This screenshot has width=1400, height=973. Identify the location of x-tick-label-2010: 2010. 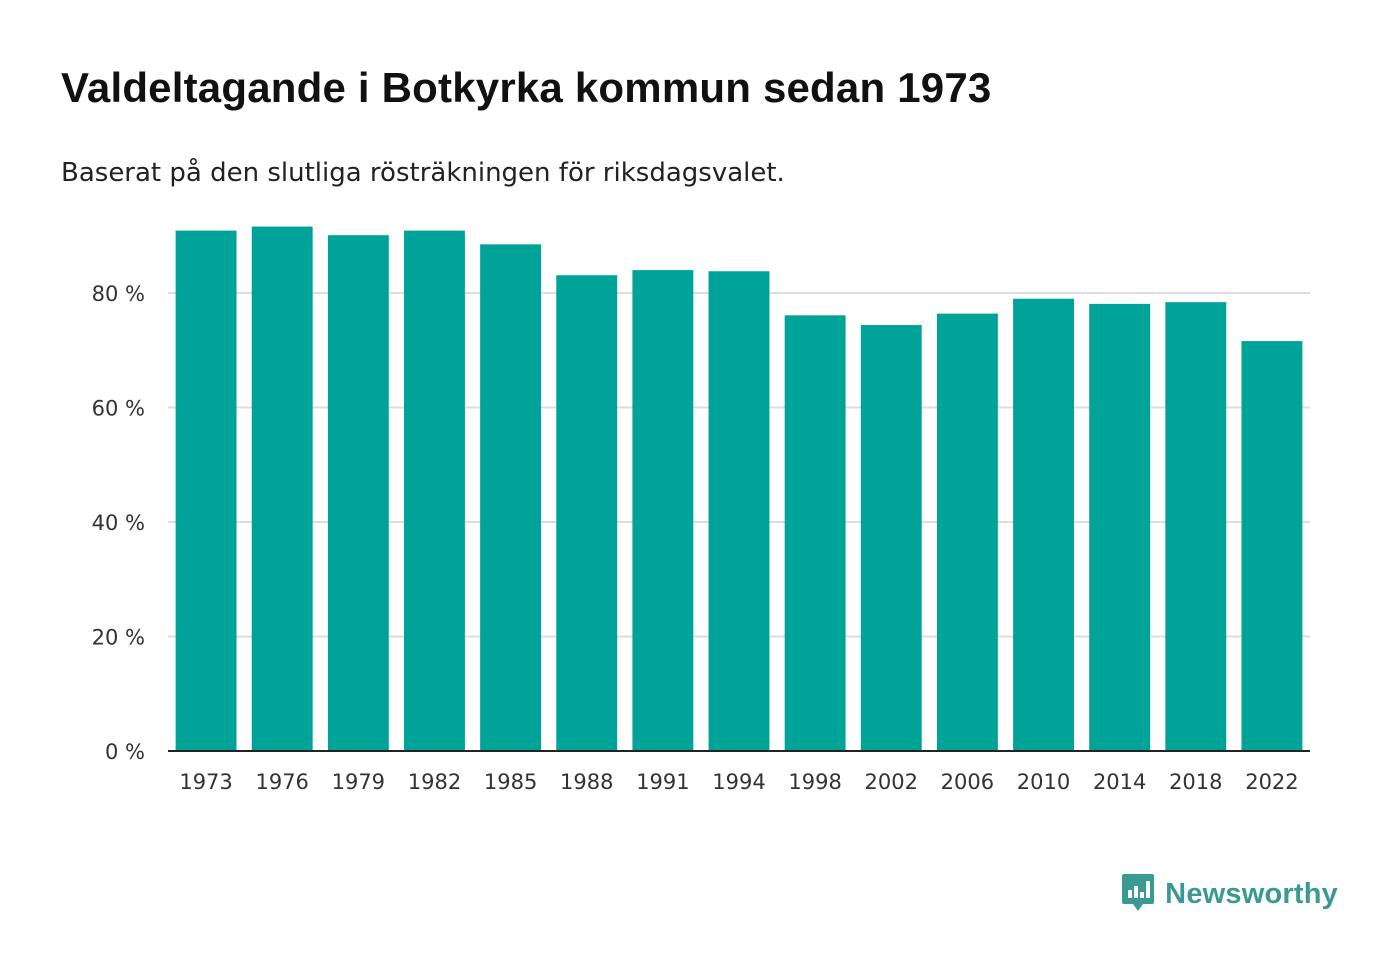
(1043, 782).